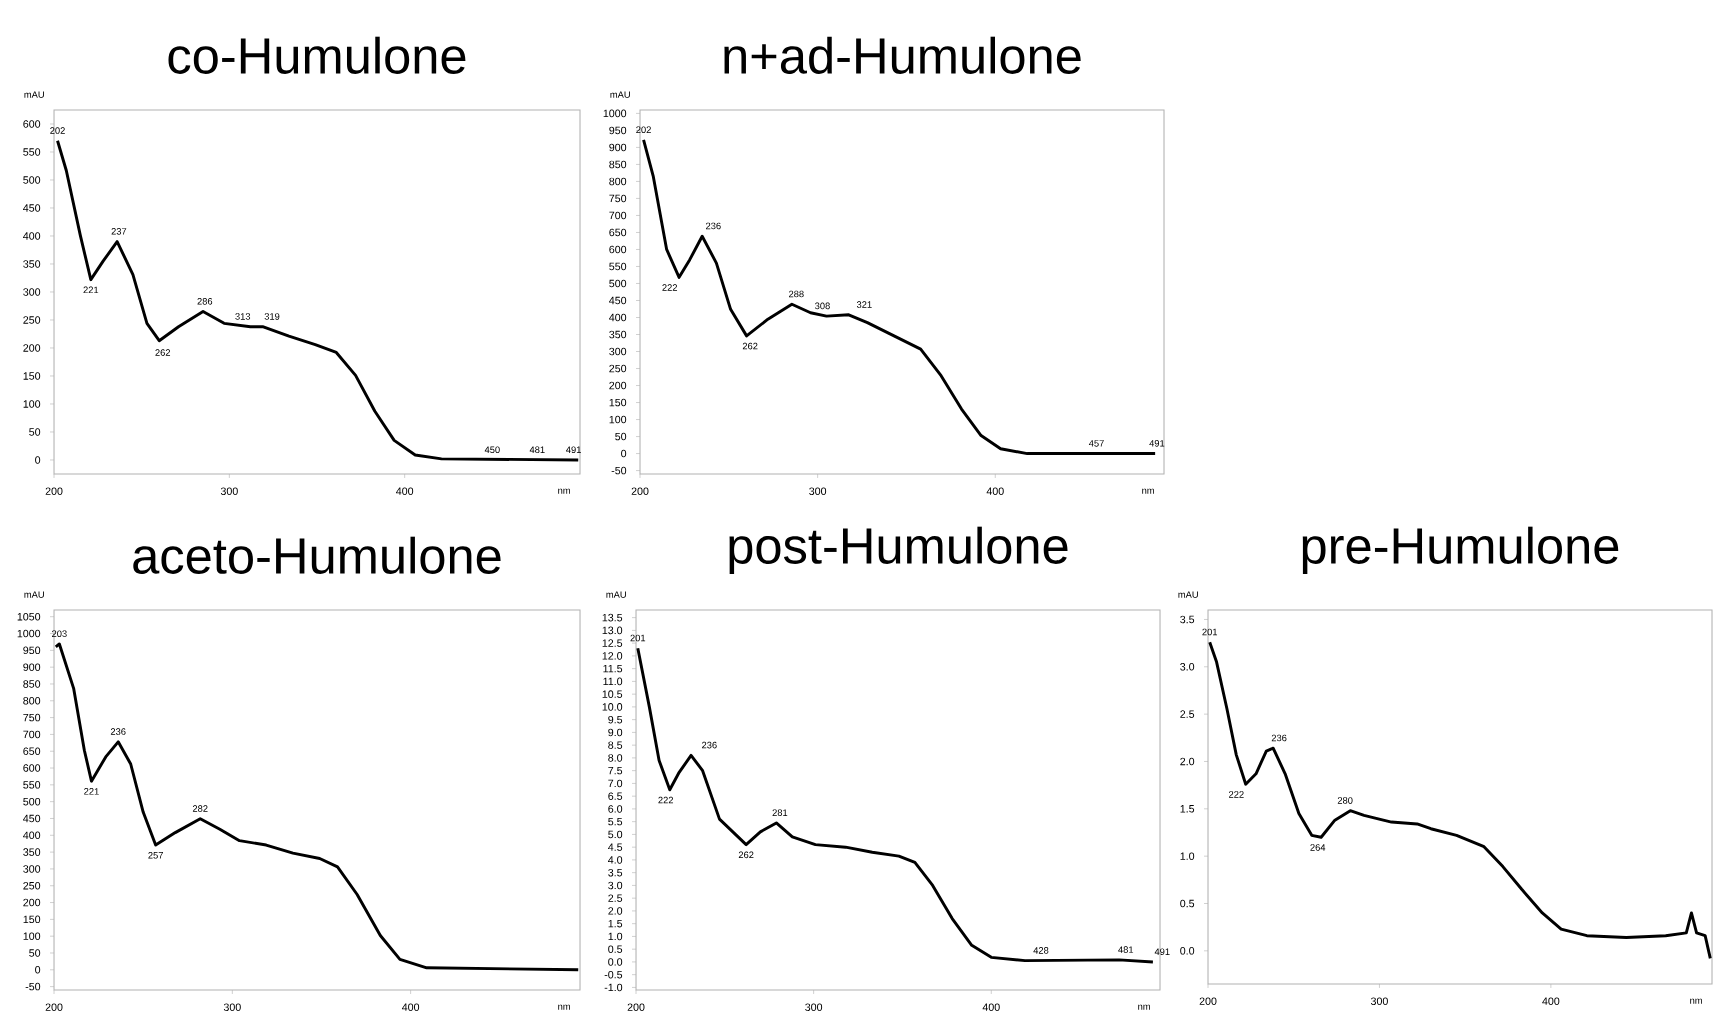  What do you see at coordinates (1460, 550) in the screenshot?
I see `chart-title: pre-Humulone` at bounding box center [1460, 550].